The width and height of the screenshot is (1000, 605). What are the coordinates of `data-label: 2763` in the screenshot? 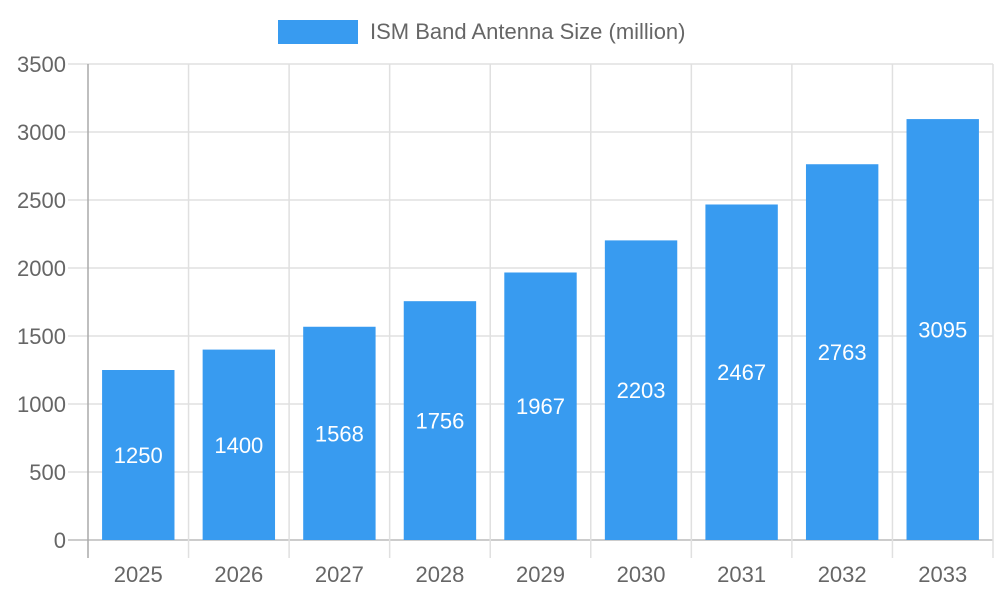 It's located at (842, 352).